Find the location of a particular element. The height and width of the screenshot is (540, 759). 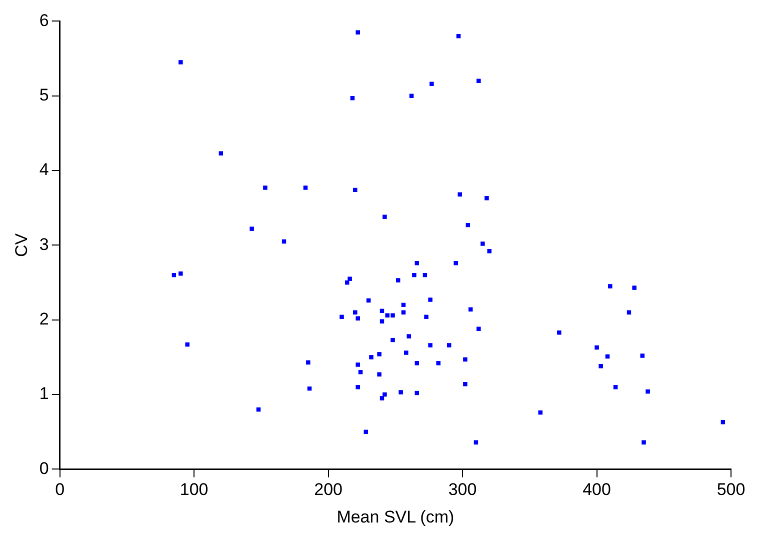

x-axis-title: Mean SVL (cm) is located at coordinates (395, 516).